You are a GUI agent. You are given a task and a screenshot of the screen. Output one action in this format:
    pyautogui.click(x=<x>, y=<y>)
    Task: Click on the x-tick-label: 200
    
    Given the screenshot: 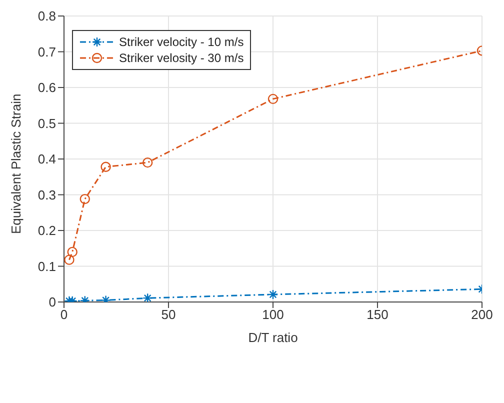 What is the action you would take?
    pyautogui.click(x=482, y=314)
    